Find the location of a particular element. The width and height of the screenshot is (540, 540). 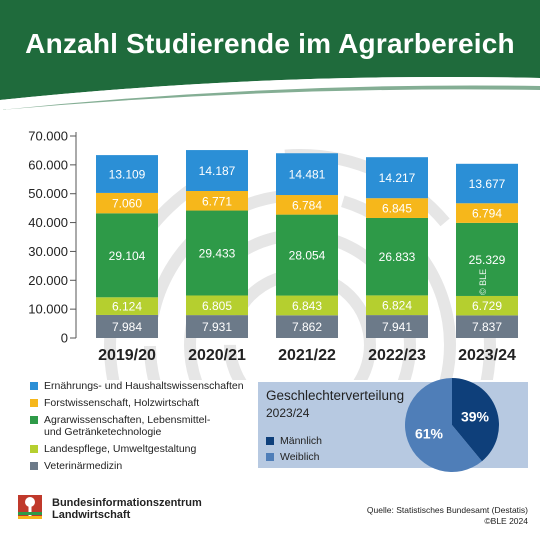

data-label: 6.729 is located at coordinates (487, 306).